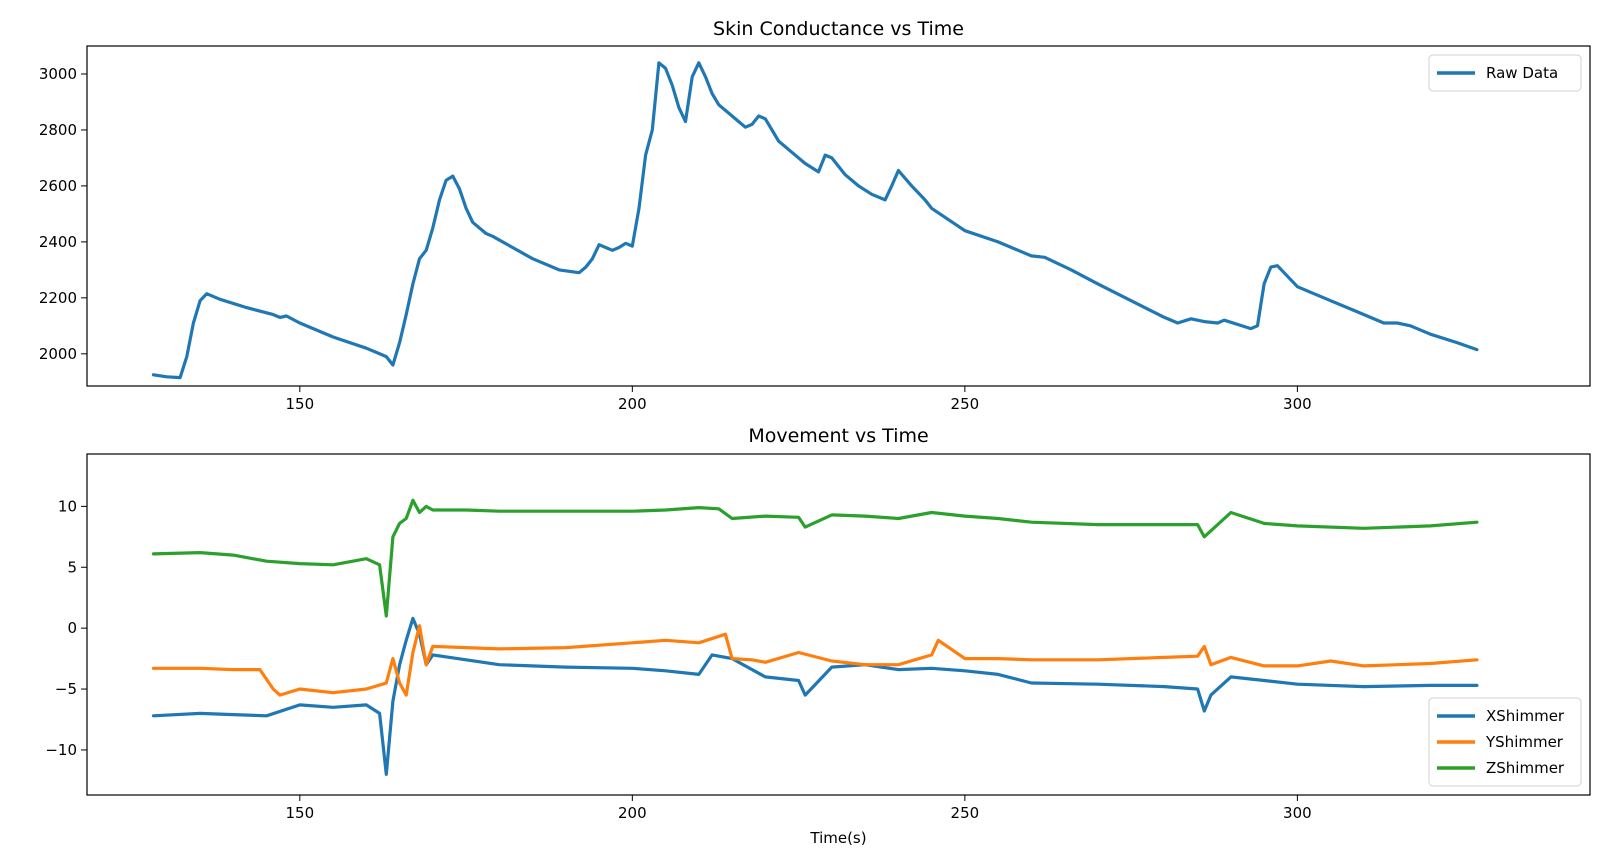 The image size is (1620, 851). Describe the element at coordinates (72, 628) in the screenshot. I see `y-tick-label: 0` at that location.